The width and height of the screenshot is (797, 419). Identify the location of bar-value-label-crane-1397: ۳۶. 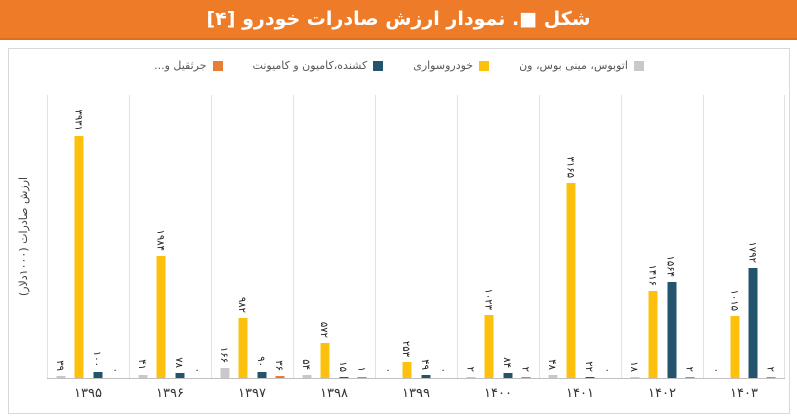
(278, 365).